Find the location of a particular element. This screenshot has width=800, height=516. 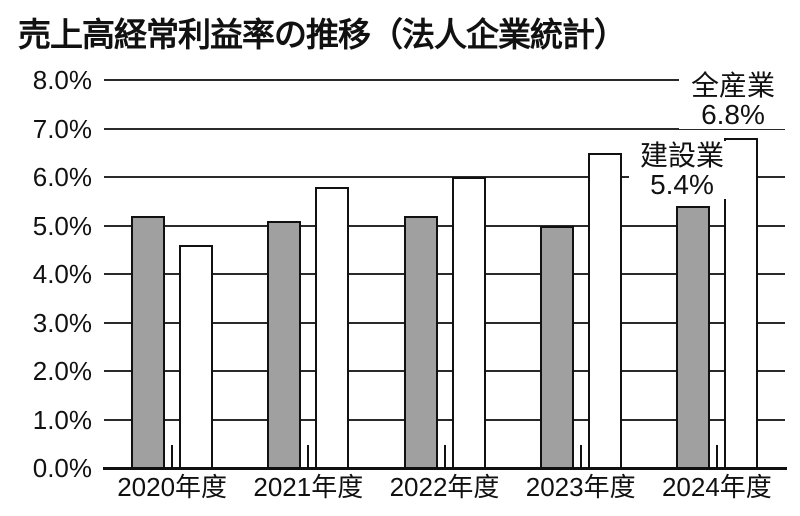

y-axis-labels: 0.0% 1.0% 2.0% 3.0% 4.0% 5.0% 6.0% 7.0% 8.0% is located at coordinates (46, 274).